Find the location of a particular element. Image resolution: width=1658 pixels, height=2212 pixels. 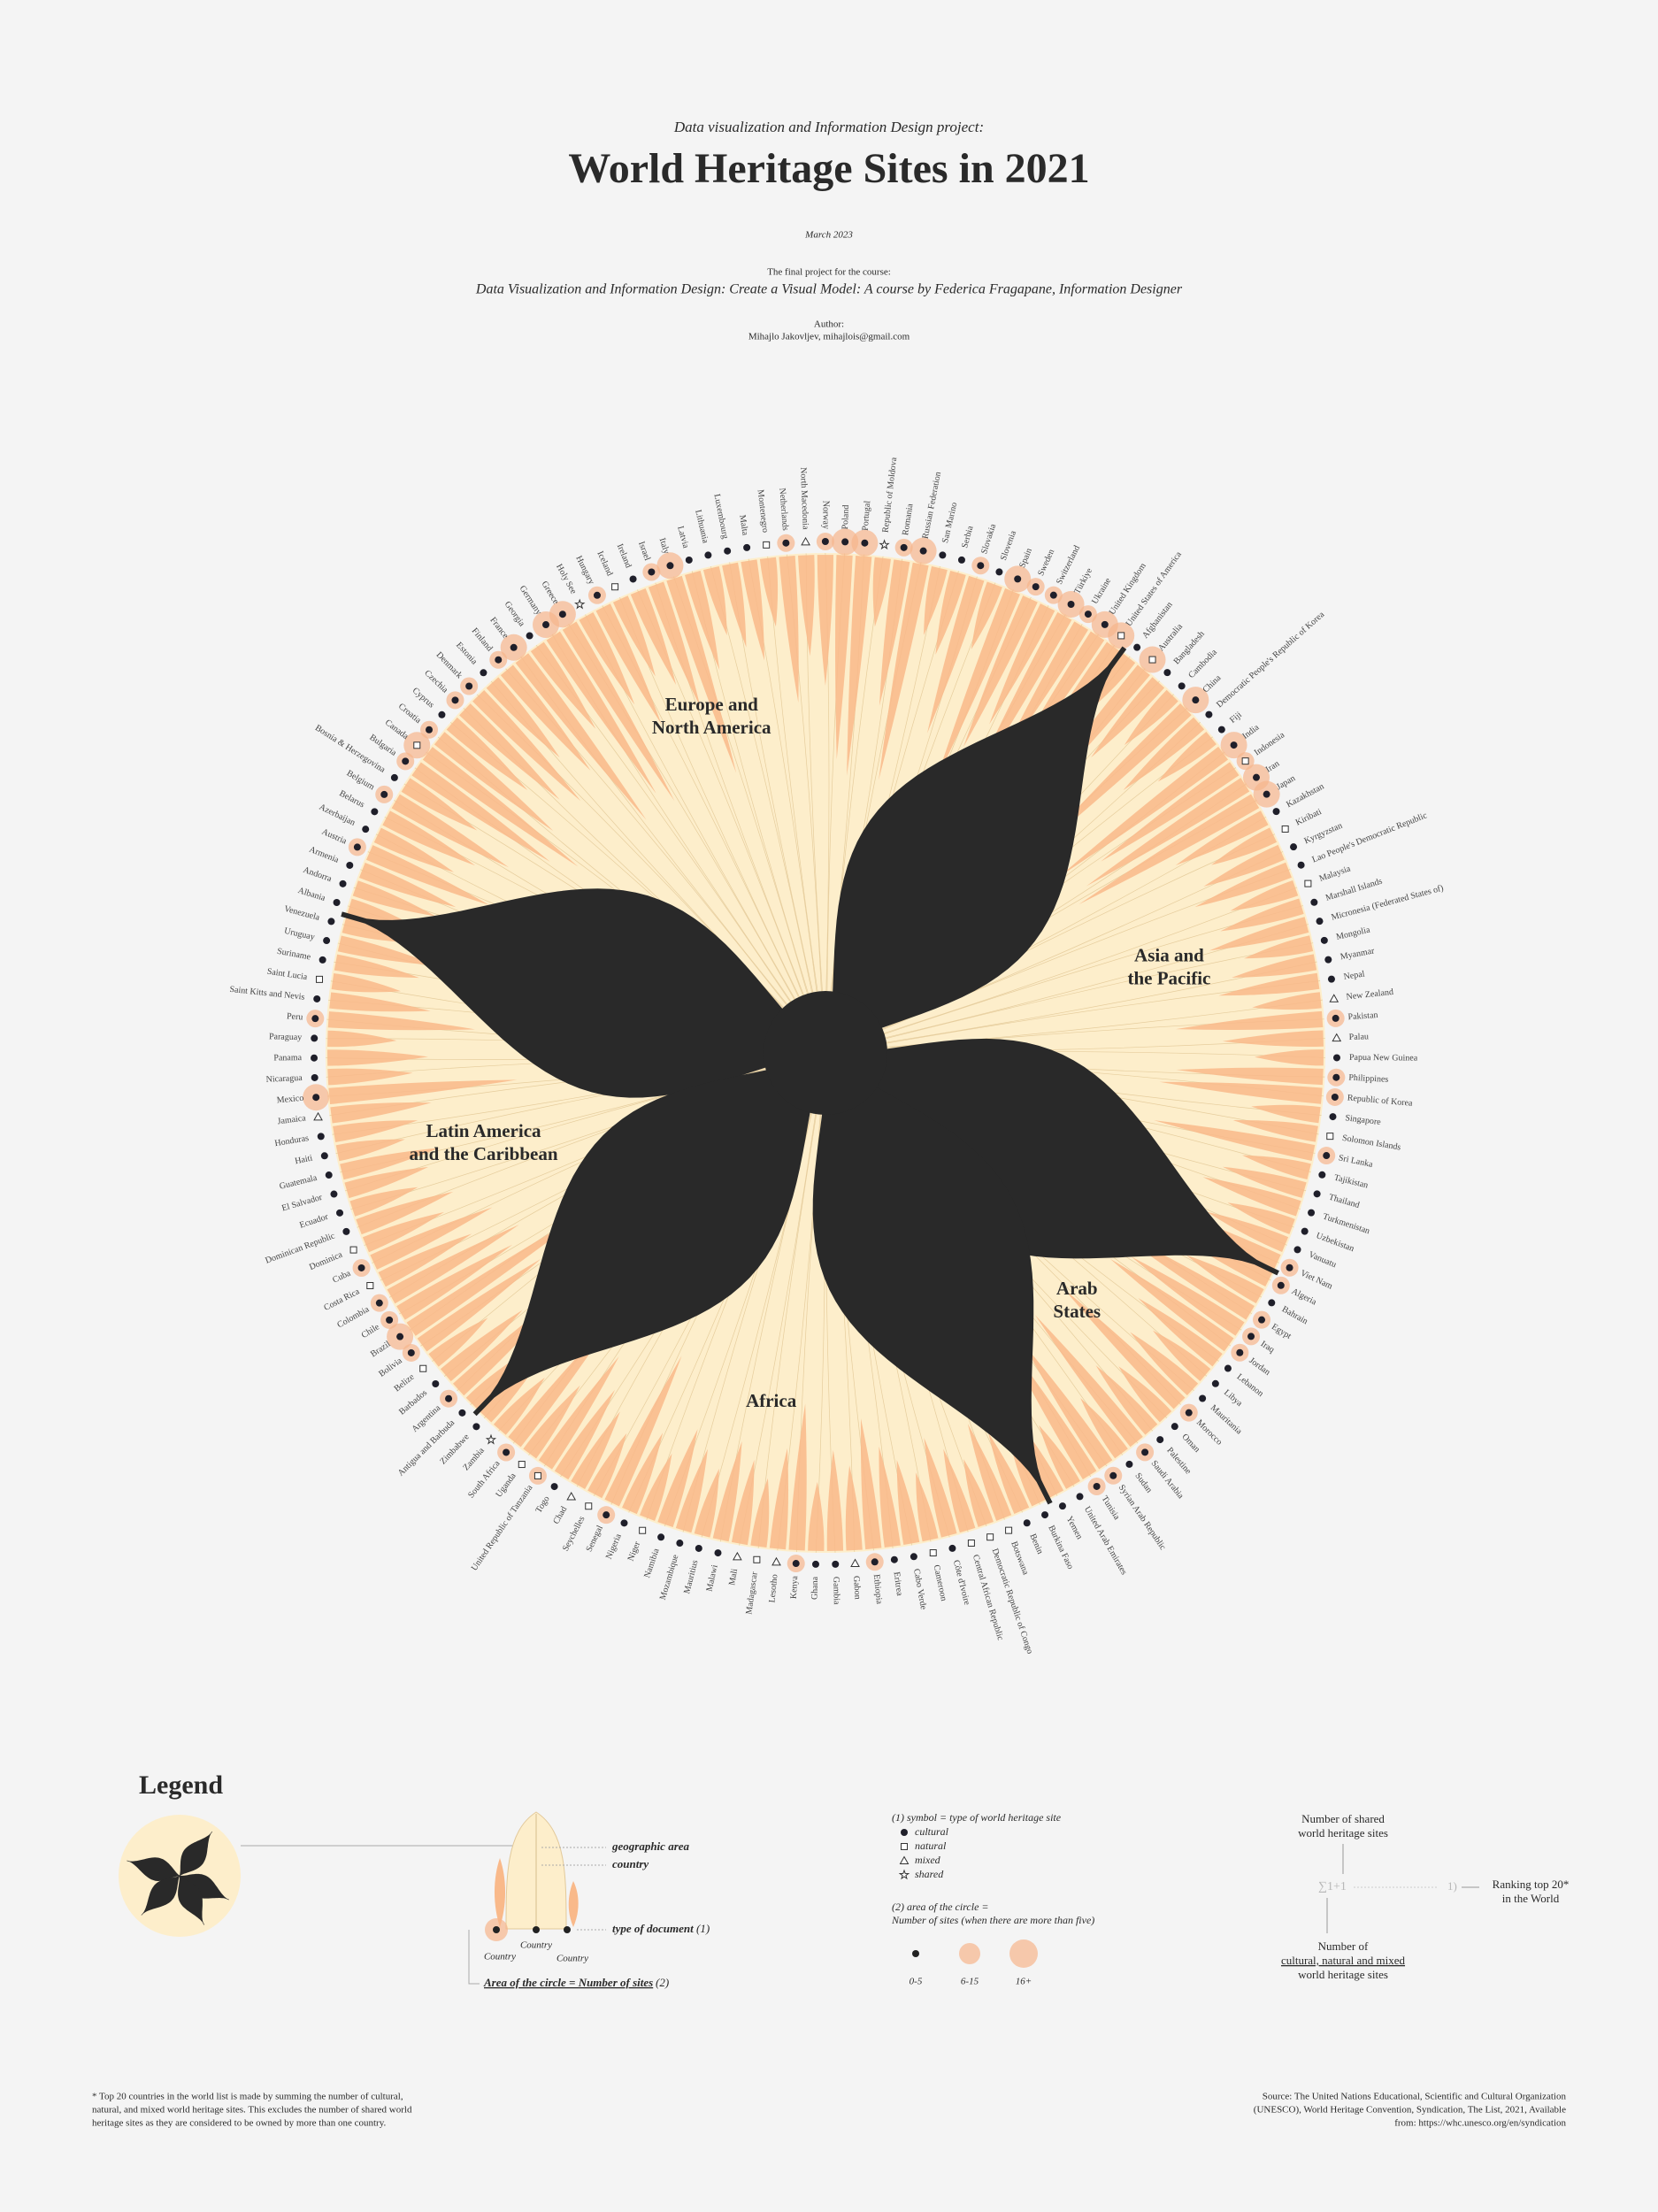

author-label: Author: is located at coordinates (829, 325).